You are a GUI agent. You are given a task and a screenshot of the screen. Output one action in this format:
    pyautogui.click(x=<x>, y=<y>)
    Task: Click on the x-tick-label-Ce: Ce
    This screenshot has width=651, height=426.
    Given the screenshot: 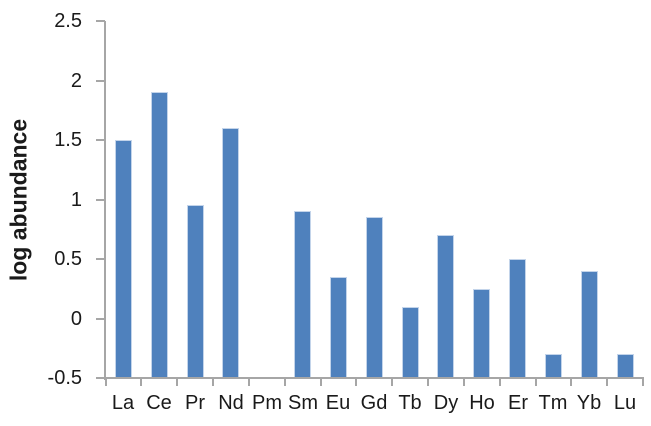 What is the action you would take?
    pyautogui.click(x=159, y=403)
    